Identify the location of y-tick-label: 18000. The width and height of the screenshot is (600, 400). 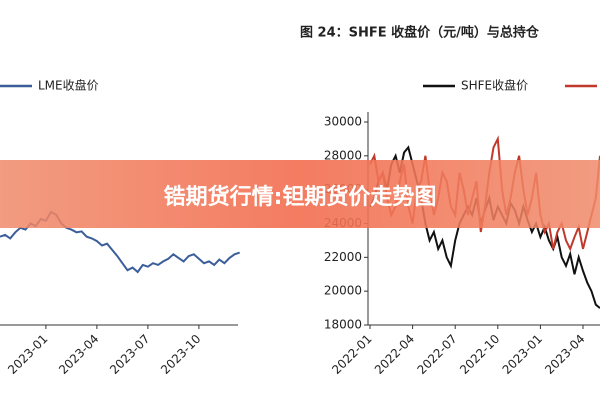
(343, 325).